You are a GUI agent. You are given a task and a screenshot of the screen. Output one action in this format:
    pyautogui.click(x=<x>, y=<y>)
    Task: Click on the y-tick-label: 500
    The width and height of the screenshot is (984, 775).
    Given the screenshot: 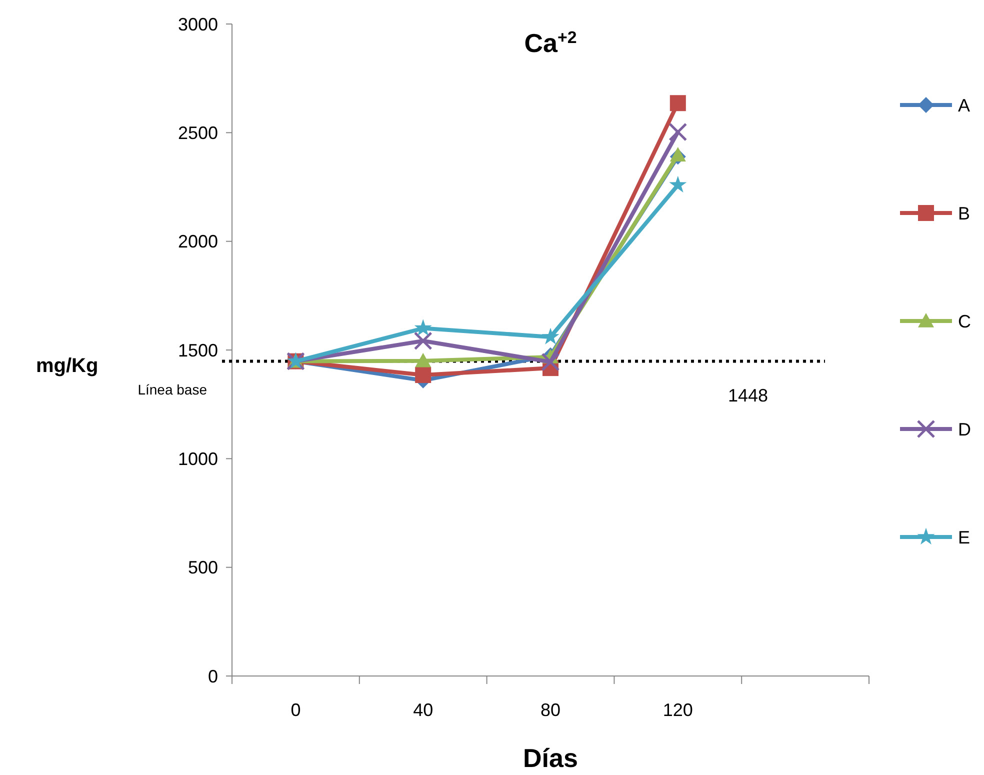 What is the action you would take?
    pyautogui.click(x=203, y=568)
    